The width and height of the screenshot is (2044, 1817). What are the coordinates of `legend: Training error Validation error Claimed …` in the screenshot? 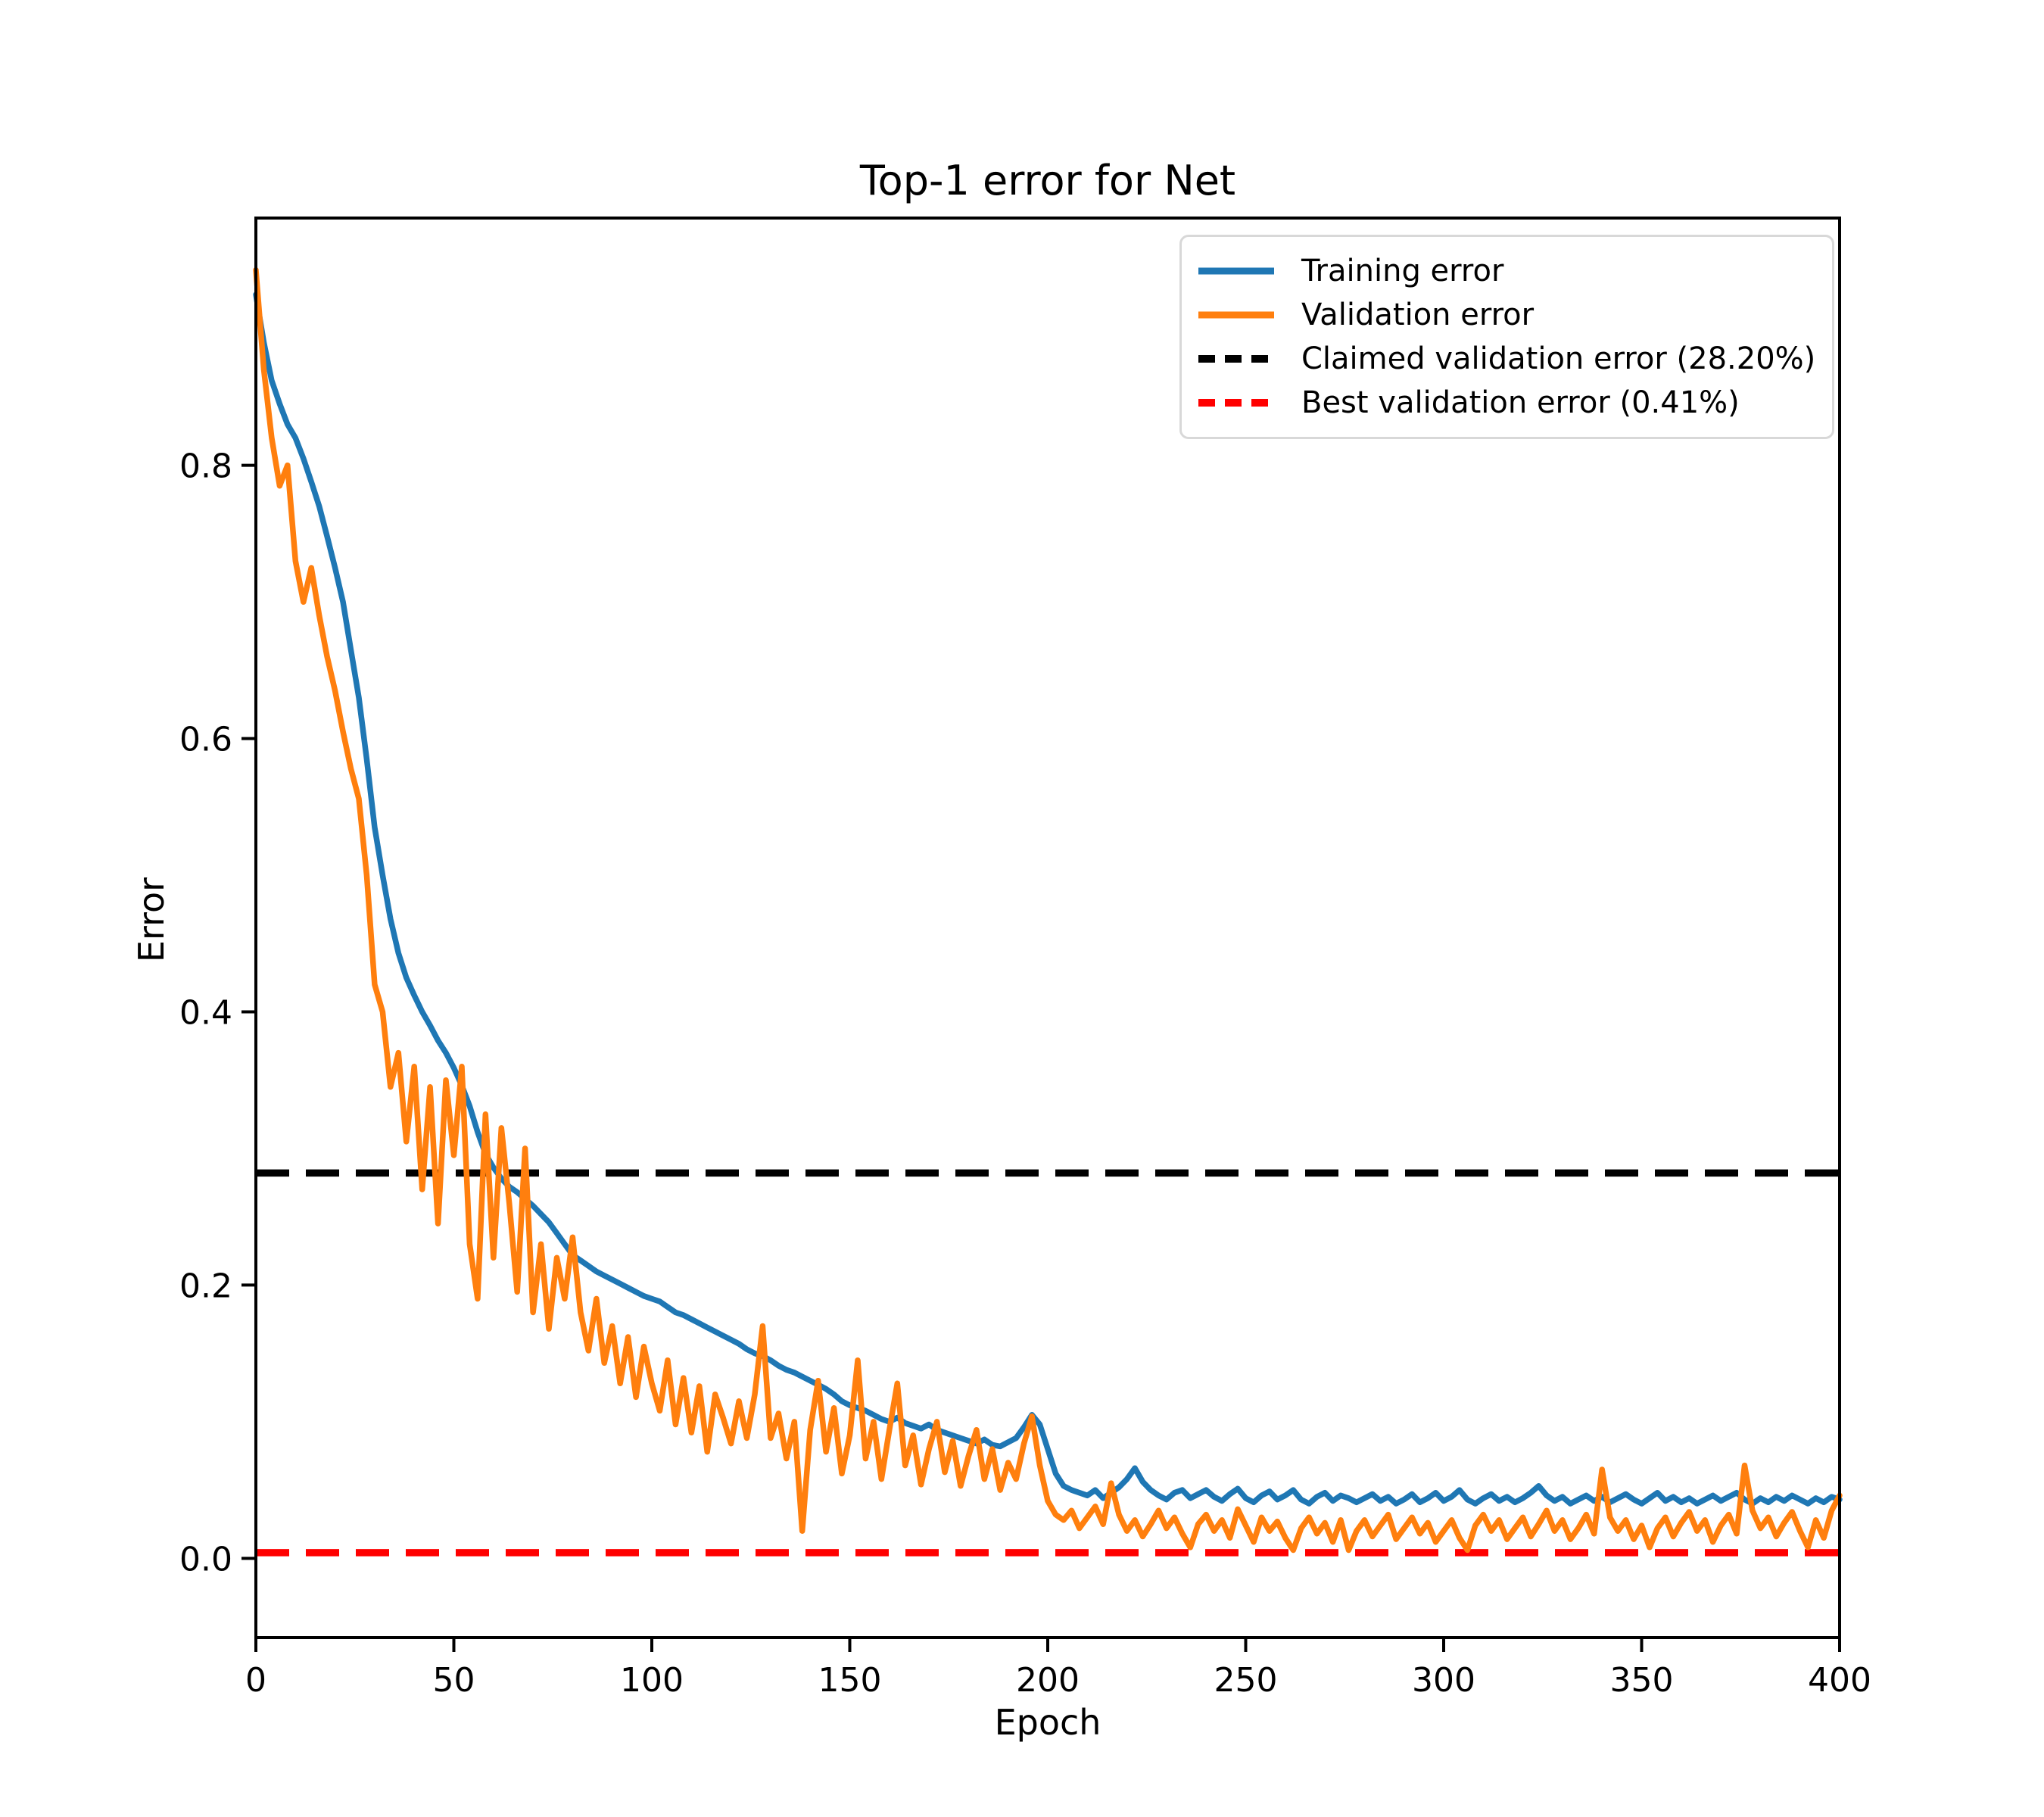 It's located at (1507, 337).